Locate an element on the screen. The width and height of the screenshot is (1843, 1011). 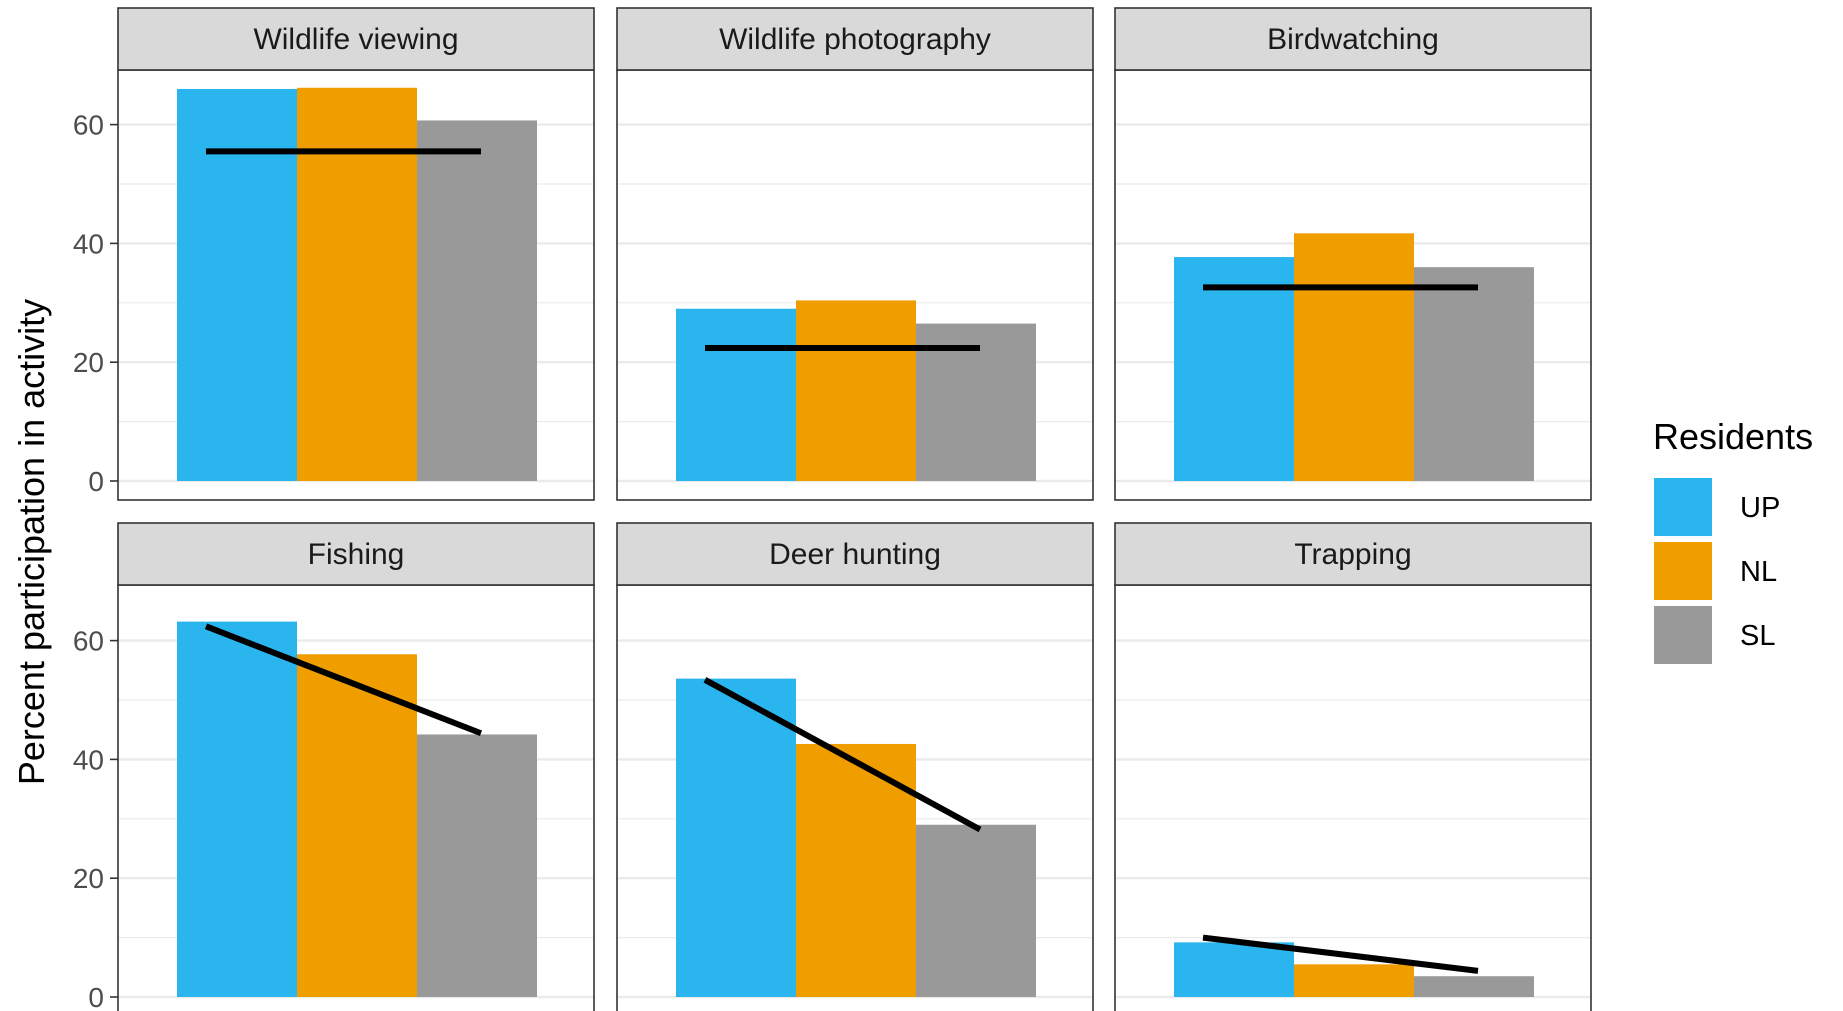
legend-key-sl is located at coordinates (1683, 635).